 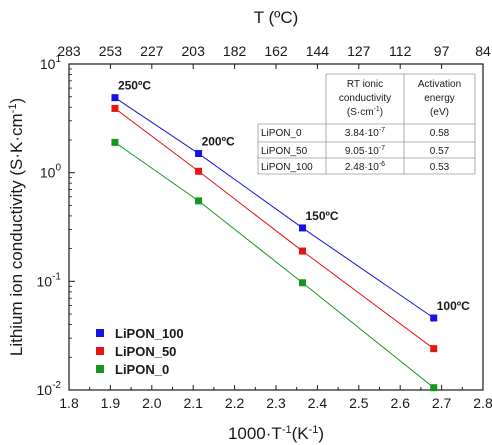 I want to click on x-tick-label: 2.3, so click(x=276, y=403).